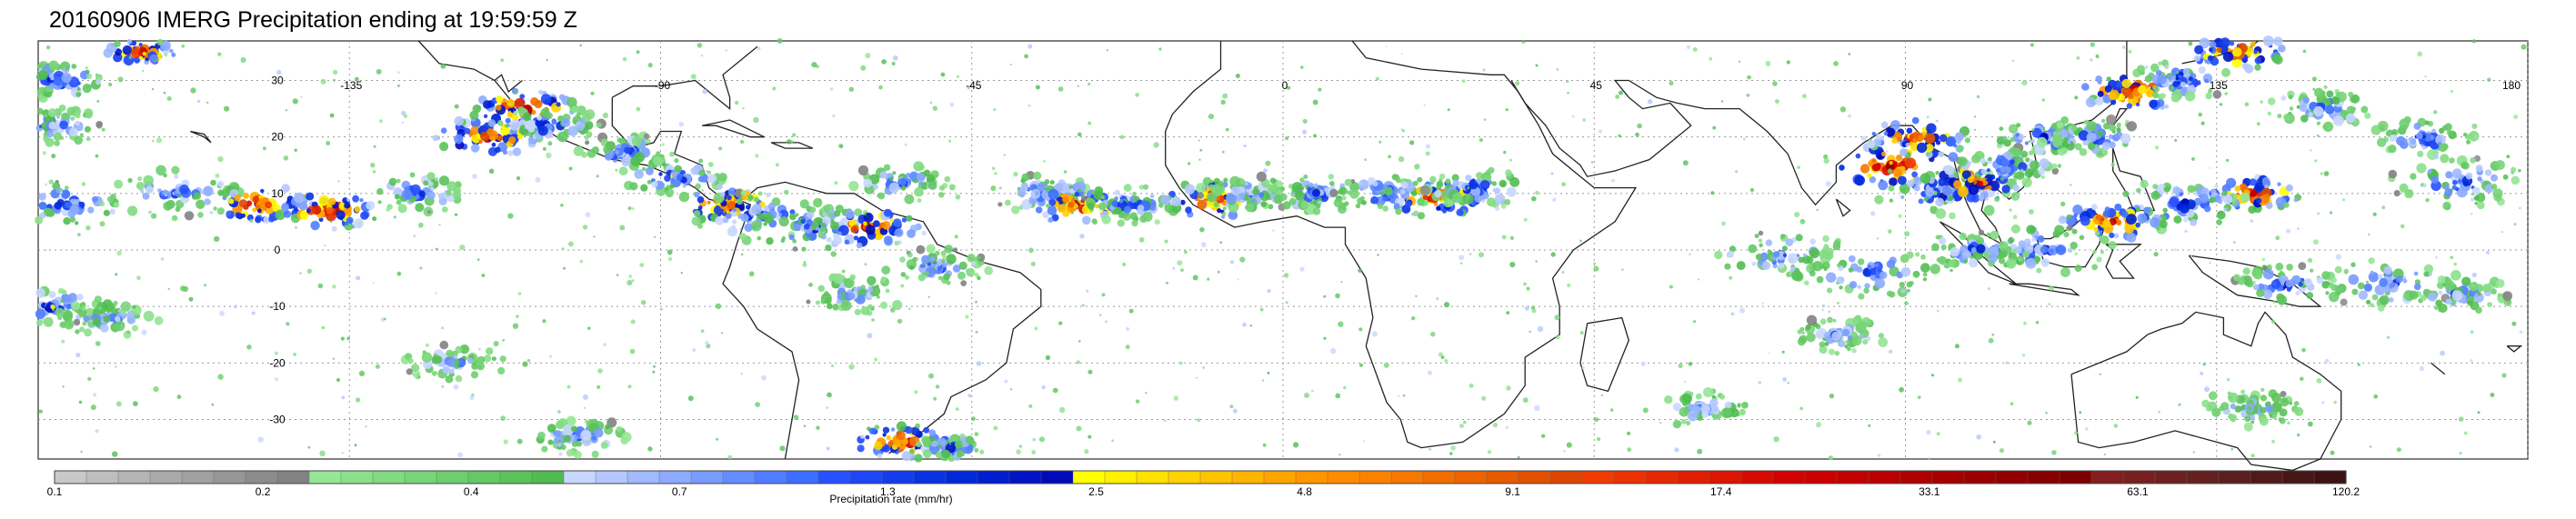 The height and width of the screenshot is (519, 2576). I want to click on colorbar-tick-label: 0.1, so click(55, 492).